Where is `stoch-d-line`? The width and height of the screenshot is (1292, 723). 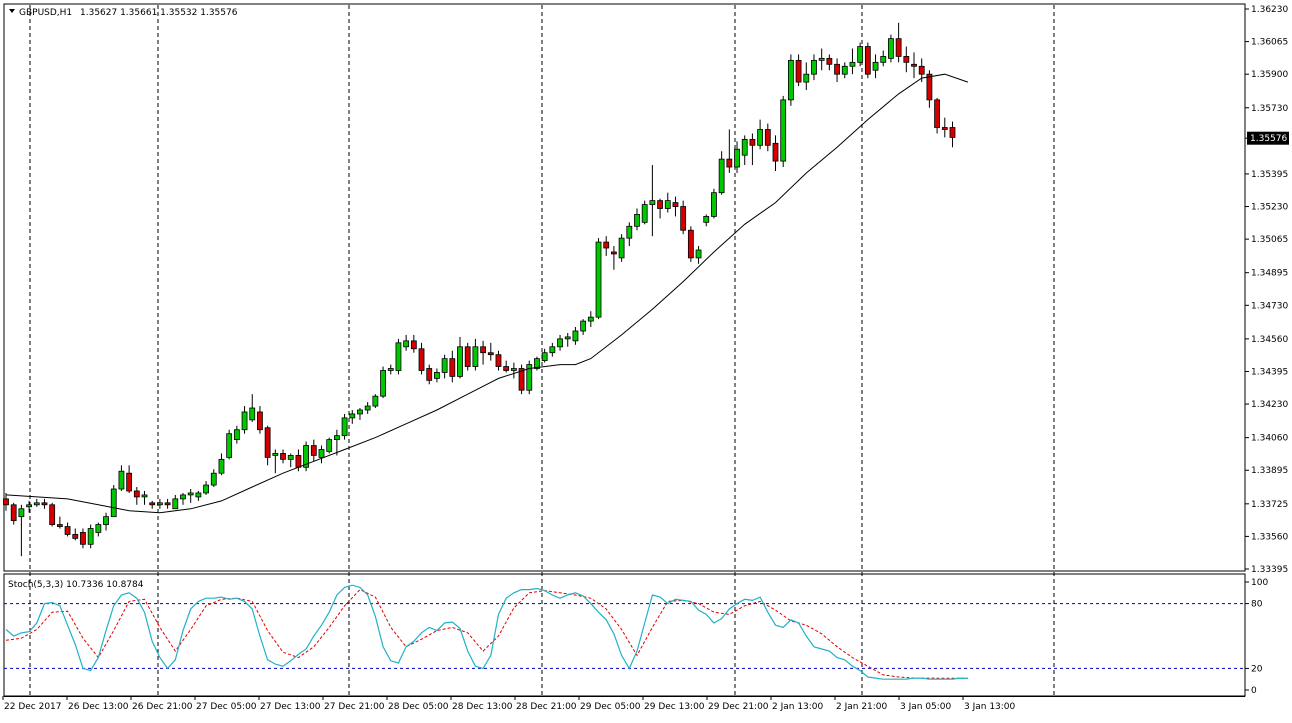
stoch-d-line is located at coordinates (486, 633).